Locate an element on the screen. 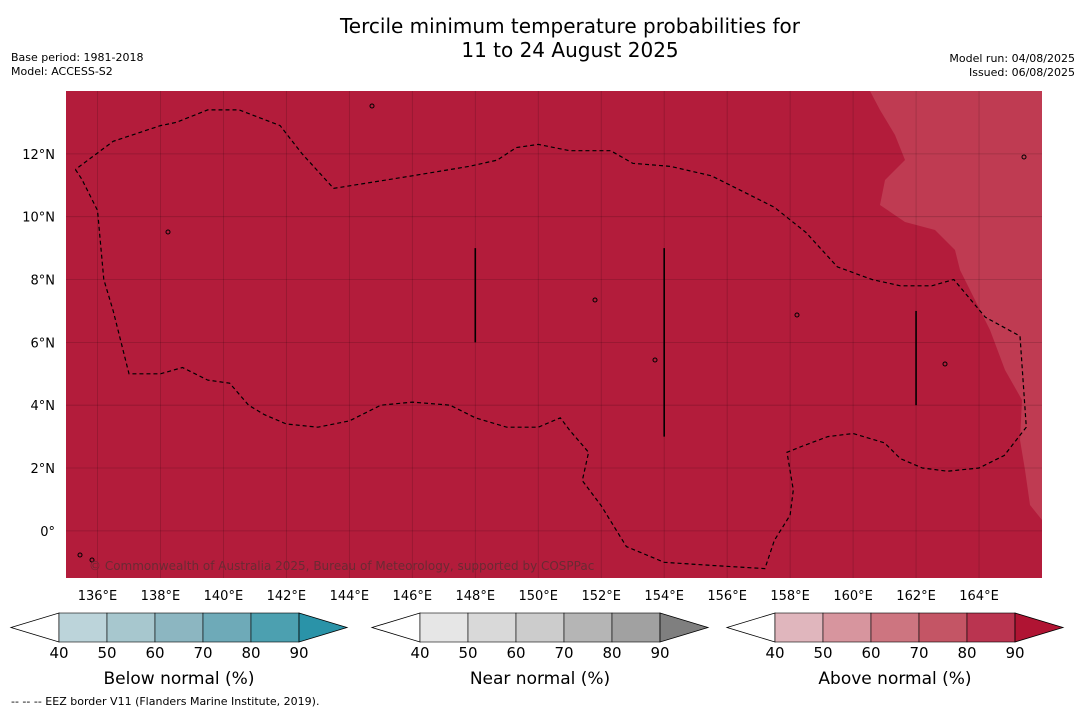 The width and height of the screenshot is (1085, 713). colorbar-title: Near normal (%) is located at coordinates (540, 679).